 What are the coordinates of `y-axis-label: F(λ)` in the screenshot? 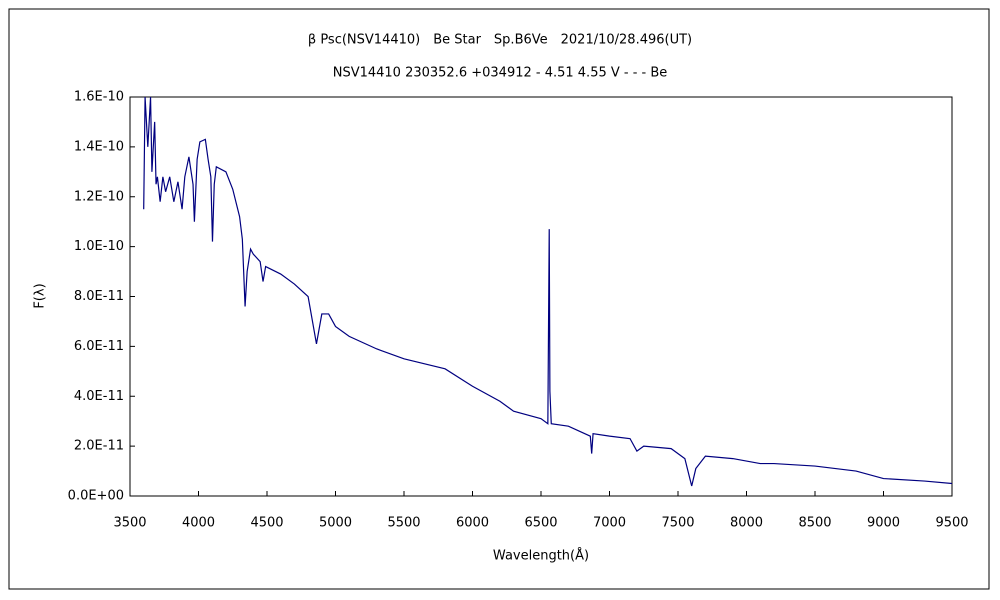 It's located at (40, 295).